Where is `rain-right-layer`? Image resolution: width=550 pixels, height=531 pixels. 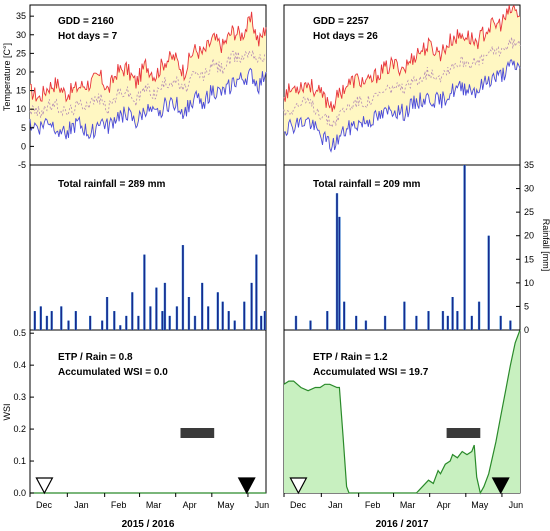
rain-right-layer is located at coordinates (403, 247).